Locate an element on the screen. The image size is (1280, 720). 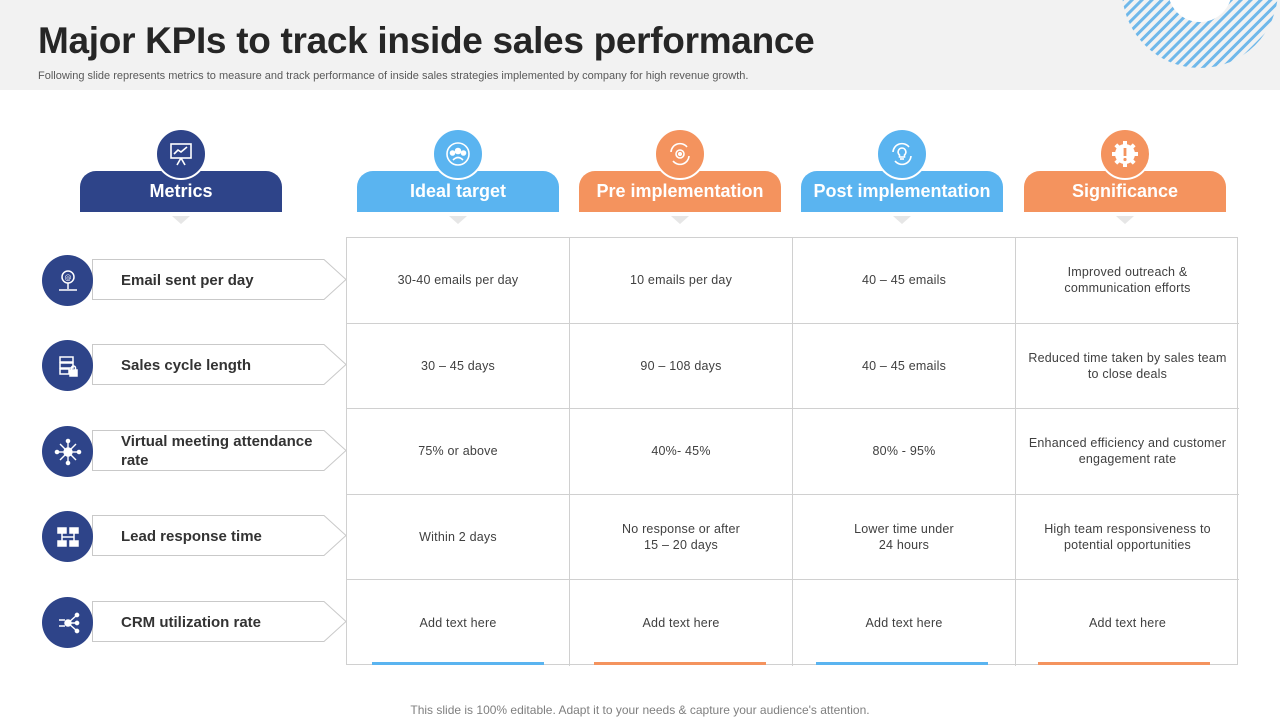
decorative-stripes is located at coordinates (1200, 45).